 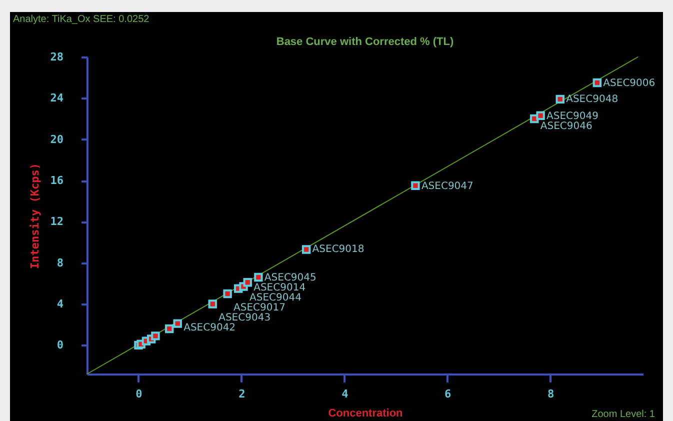 I want to click on annotation: ASEC9042, so click(x=210, y=328).